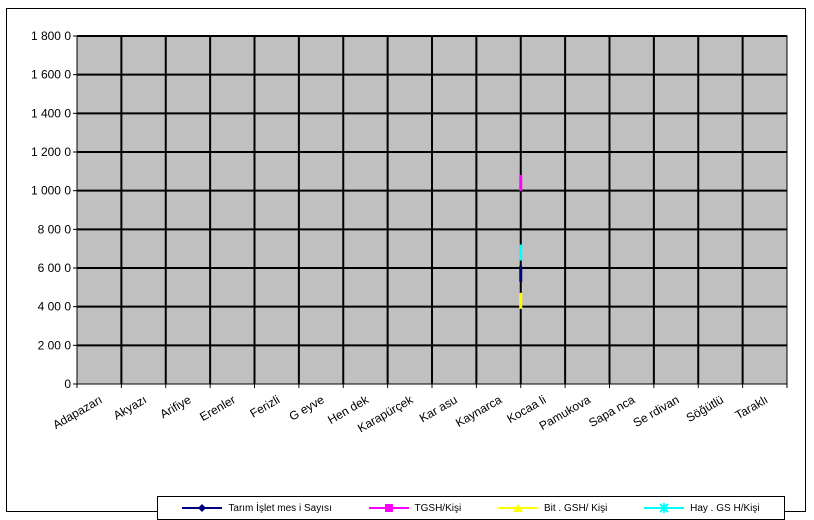 This screenshot has height=520, width=814. I want to click on y-tick-label: 1 000 0, so click(51, 191).